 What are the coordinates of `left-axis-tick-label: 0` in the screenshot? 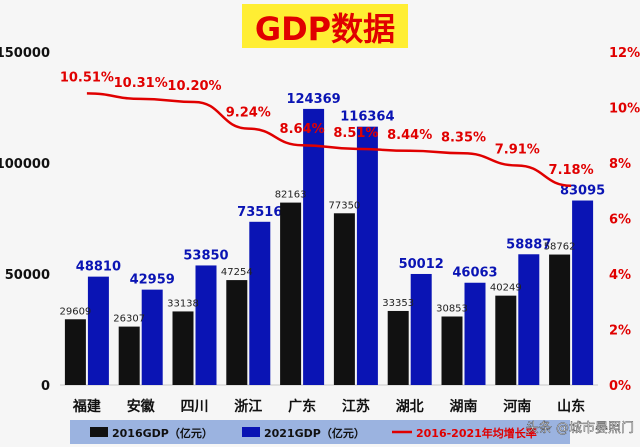 It's located at (45, 386).